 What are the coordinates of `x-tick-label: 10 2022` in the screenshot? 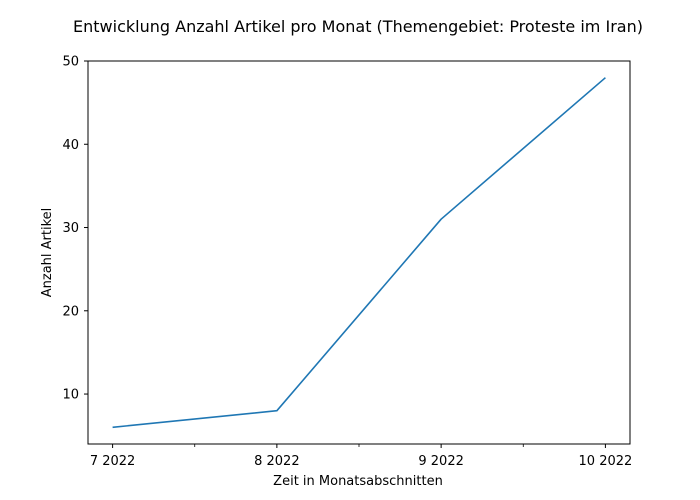 It's located at (606, 461).